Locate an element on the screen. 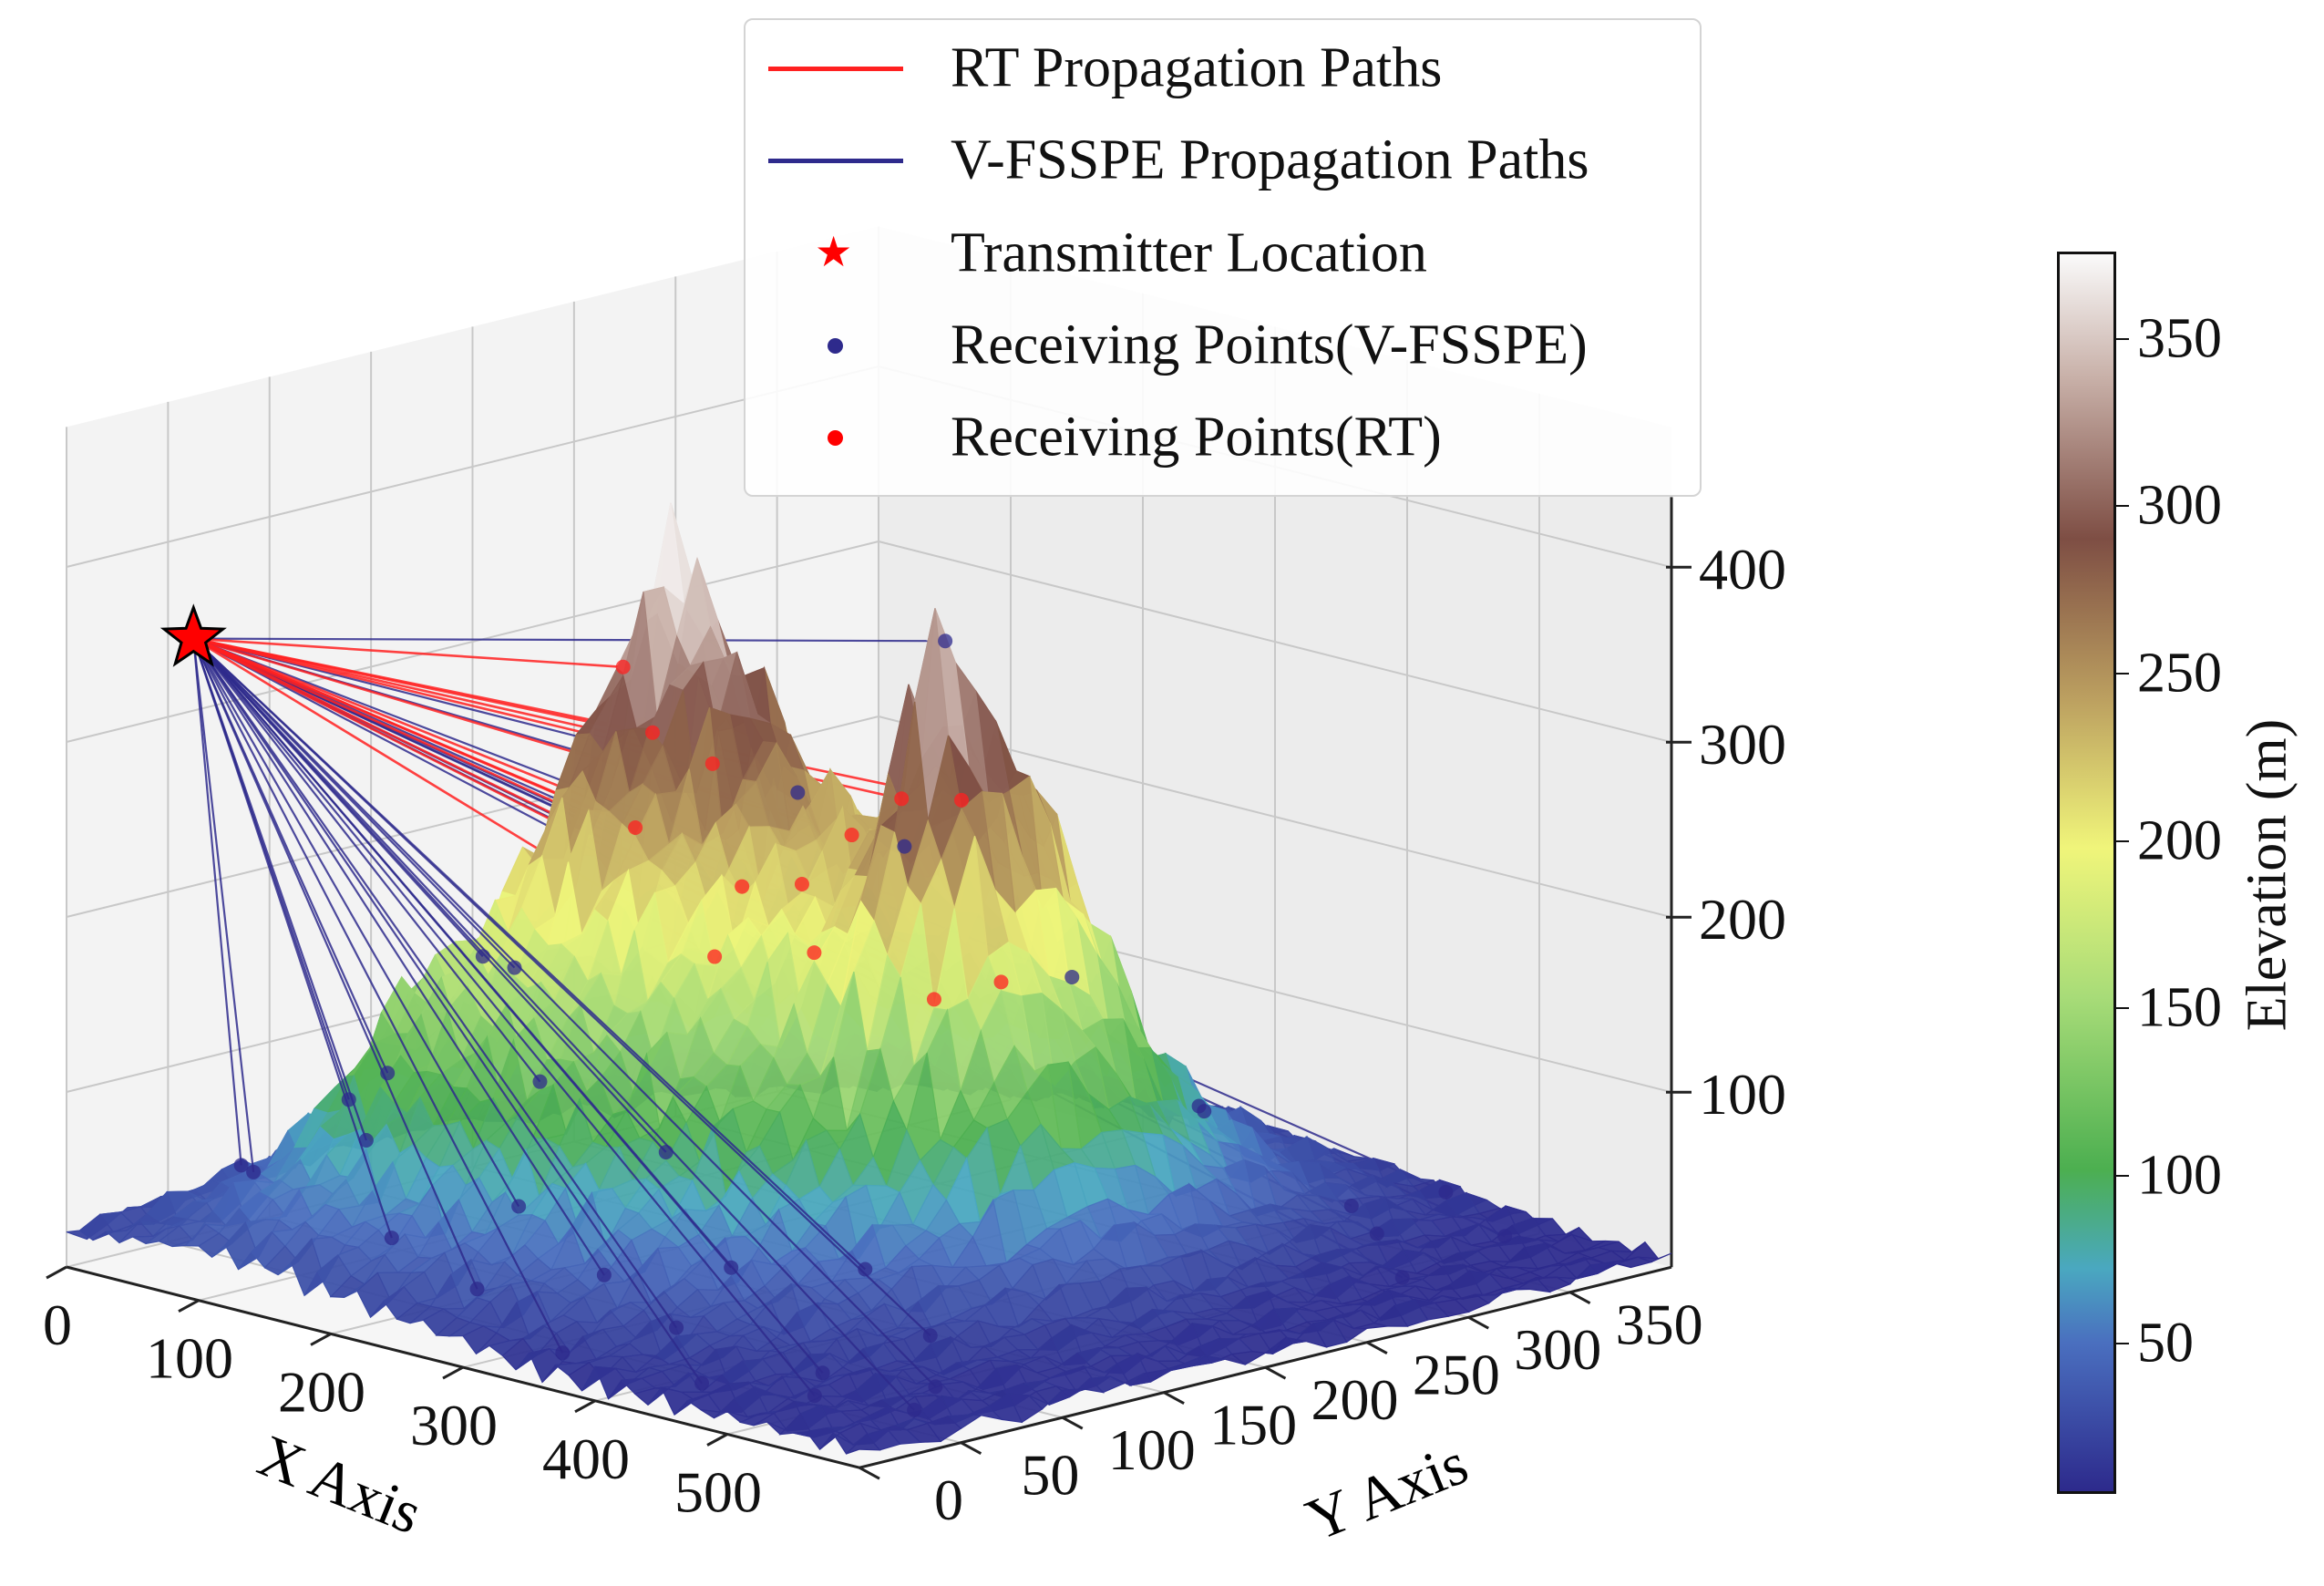 The height and width of the screenshot is (1586, 2324). z-tick-label: 400 is located at coordinates (1742, 569).